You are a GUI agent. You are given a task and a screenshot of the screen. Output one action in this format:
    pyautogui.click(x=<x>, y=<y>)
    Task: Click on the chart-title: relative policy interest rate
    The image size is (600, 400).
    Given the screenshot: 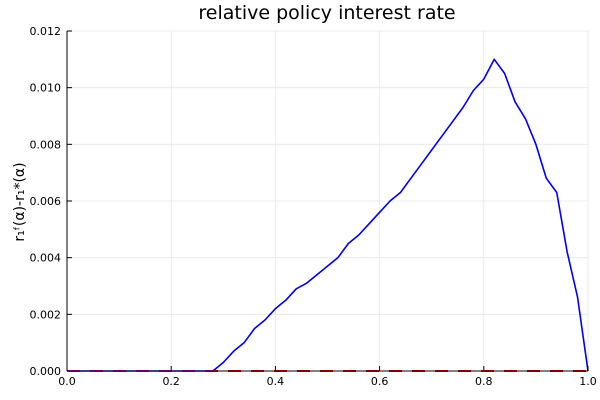 What is the action you would take?
    pyautogui.click(x=326, y=13)
    